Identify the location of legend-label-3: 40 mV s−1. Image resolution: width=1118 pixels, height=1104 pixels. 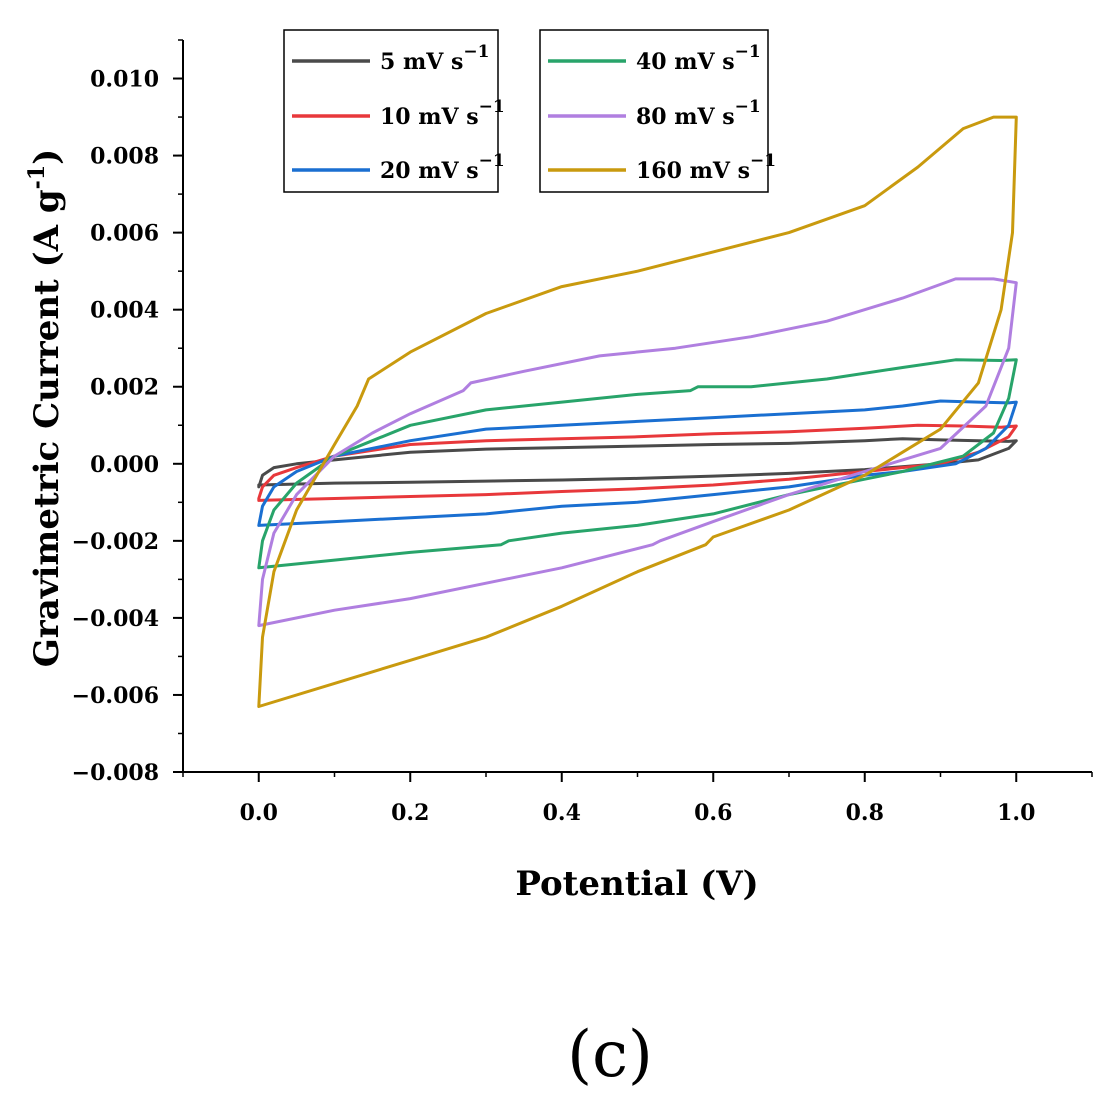
(698, 58).